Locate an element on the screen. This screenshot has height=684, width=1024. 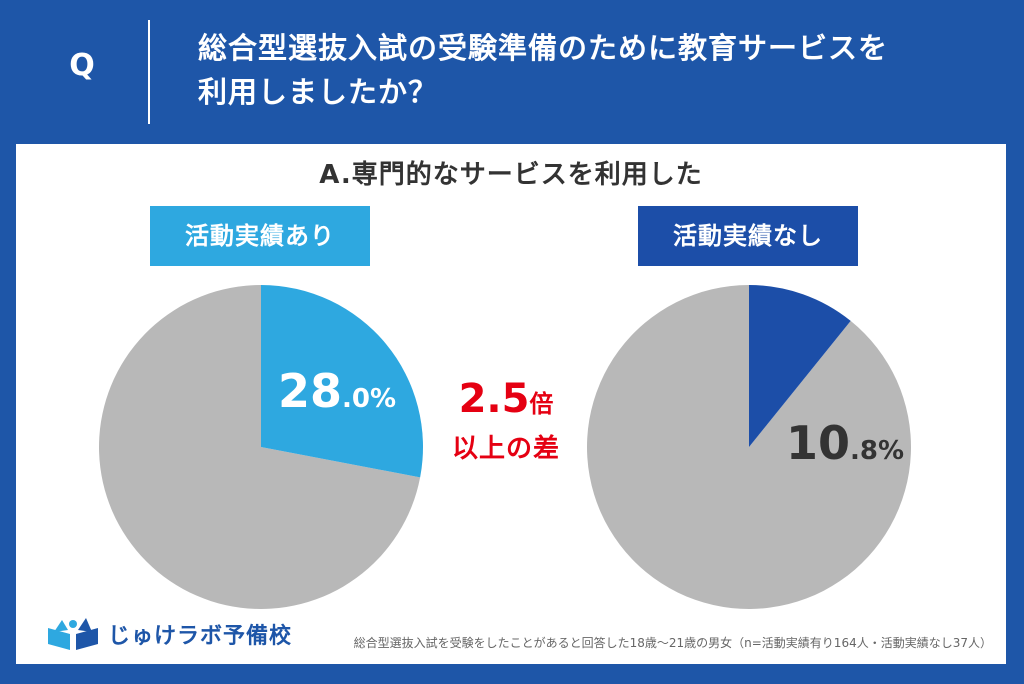
pie-slice-left-remainder is located at coordinates (259, 447).